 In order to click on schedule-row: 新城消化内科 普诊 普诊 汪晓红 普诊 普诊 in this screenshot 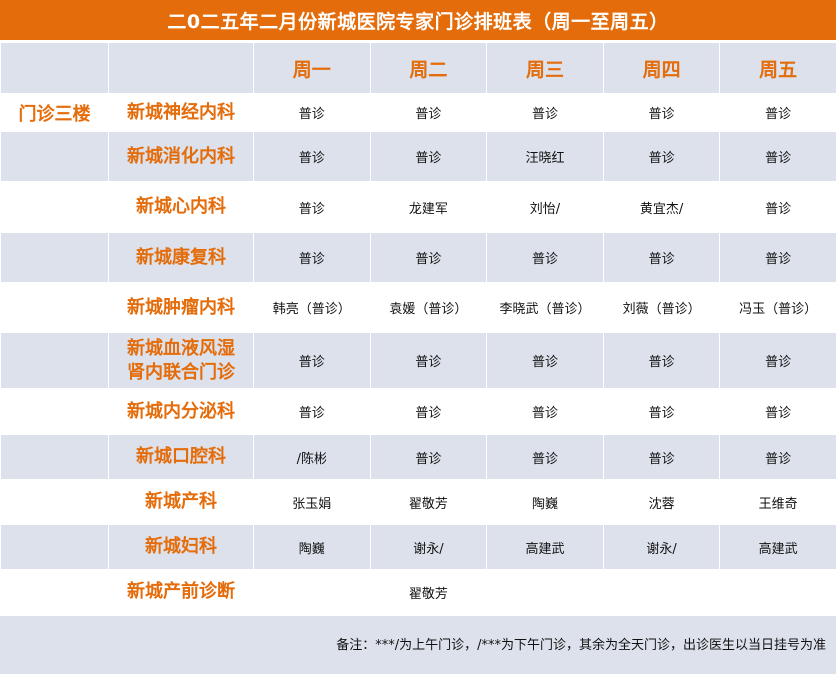, I will do `click(418, 156)`.